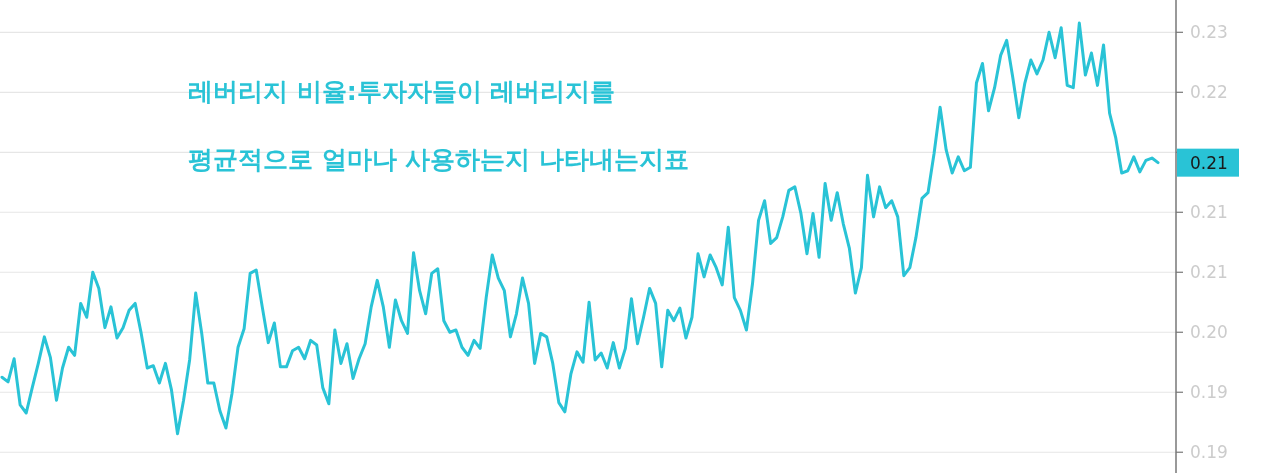 The image size is (1280, 473). Describe the element at coordinates (439, 125) in the screenshot. I see `chart-title: 레버리지 비율:투자자들이 레버리지를 평균적으로 얼마나 사용하는지 나타내는지표` at that location.